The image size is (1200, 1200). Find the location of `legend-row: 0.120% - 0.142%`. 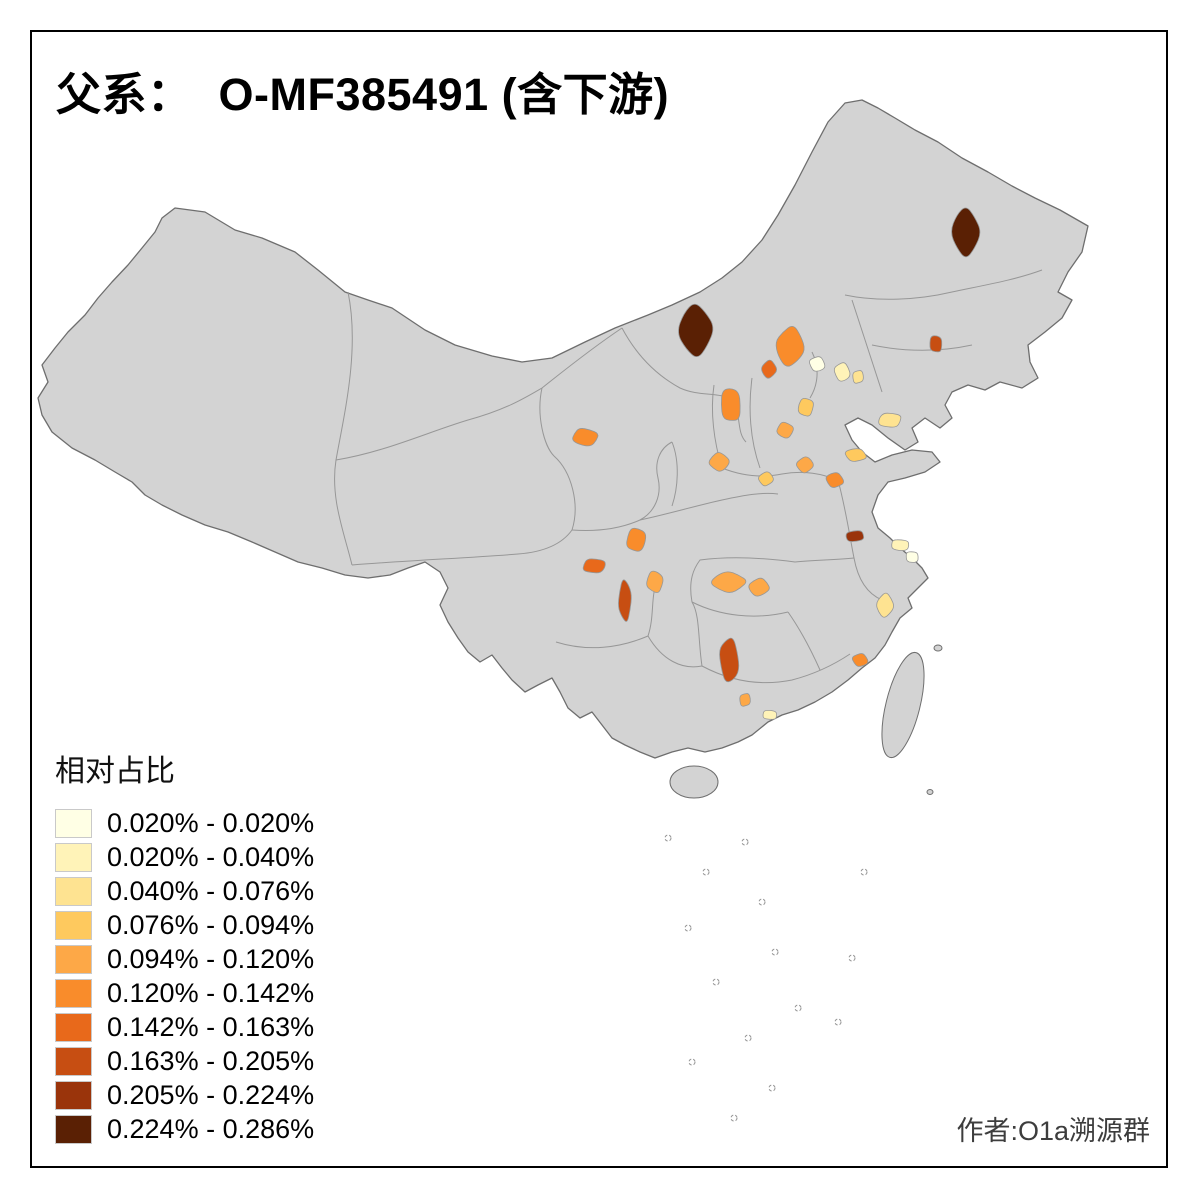

legend-row: 0.120% - 0.142% is located at coordinates (184, 993).